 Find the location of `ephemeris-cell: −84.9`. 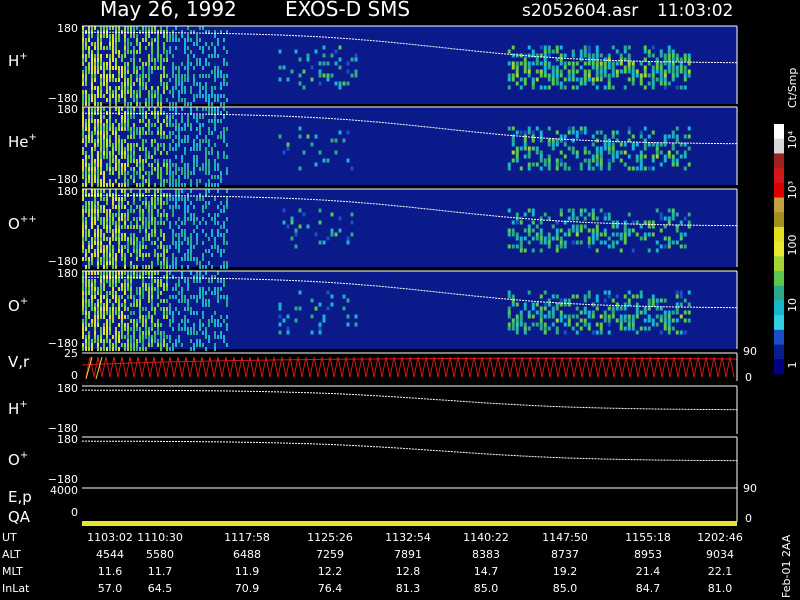

ephemeris-cell: −84.9 is located at coordinates (565, 599).